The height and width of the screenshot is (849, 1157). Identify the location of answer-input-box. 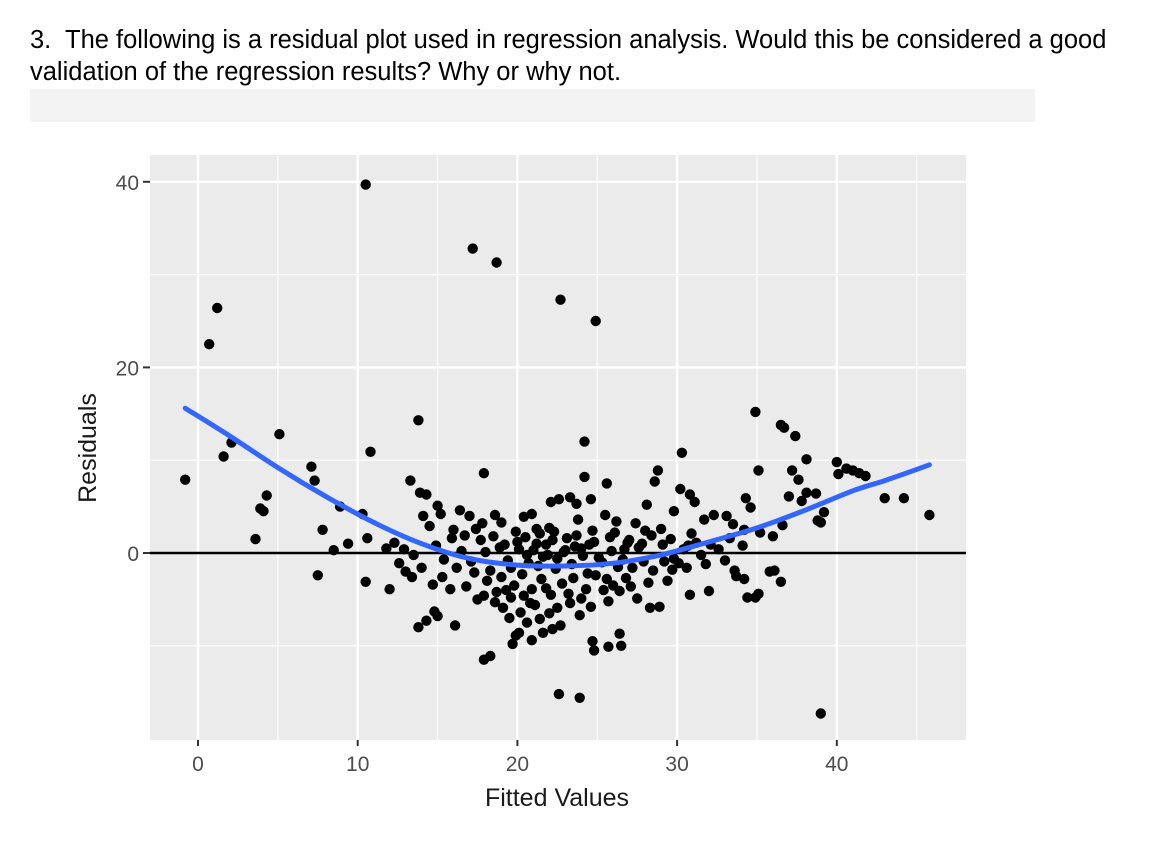
(532, 105).